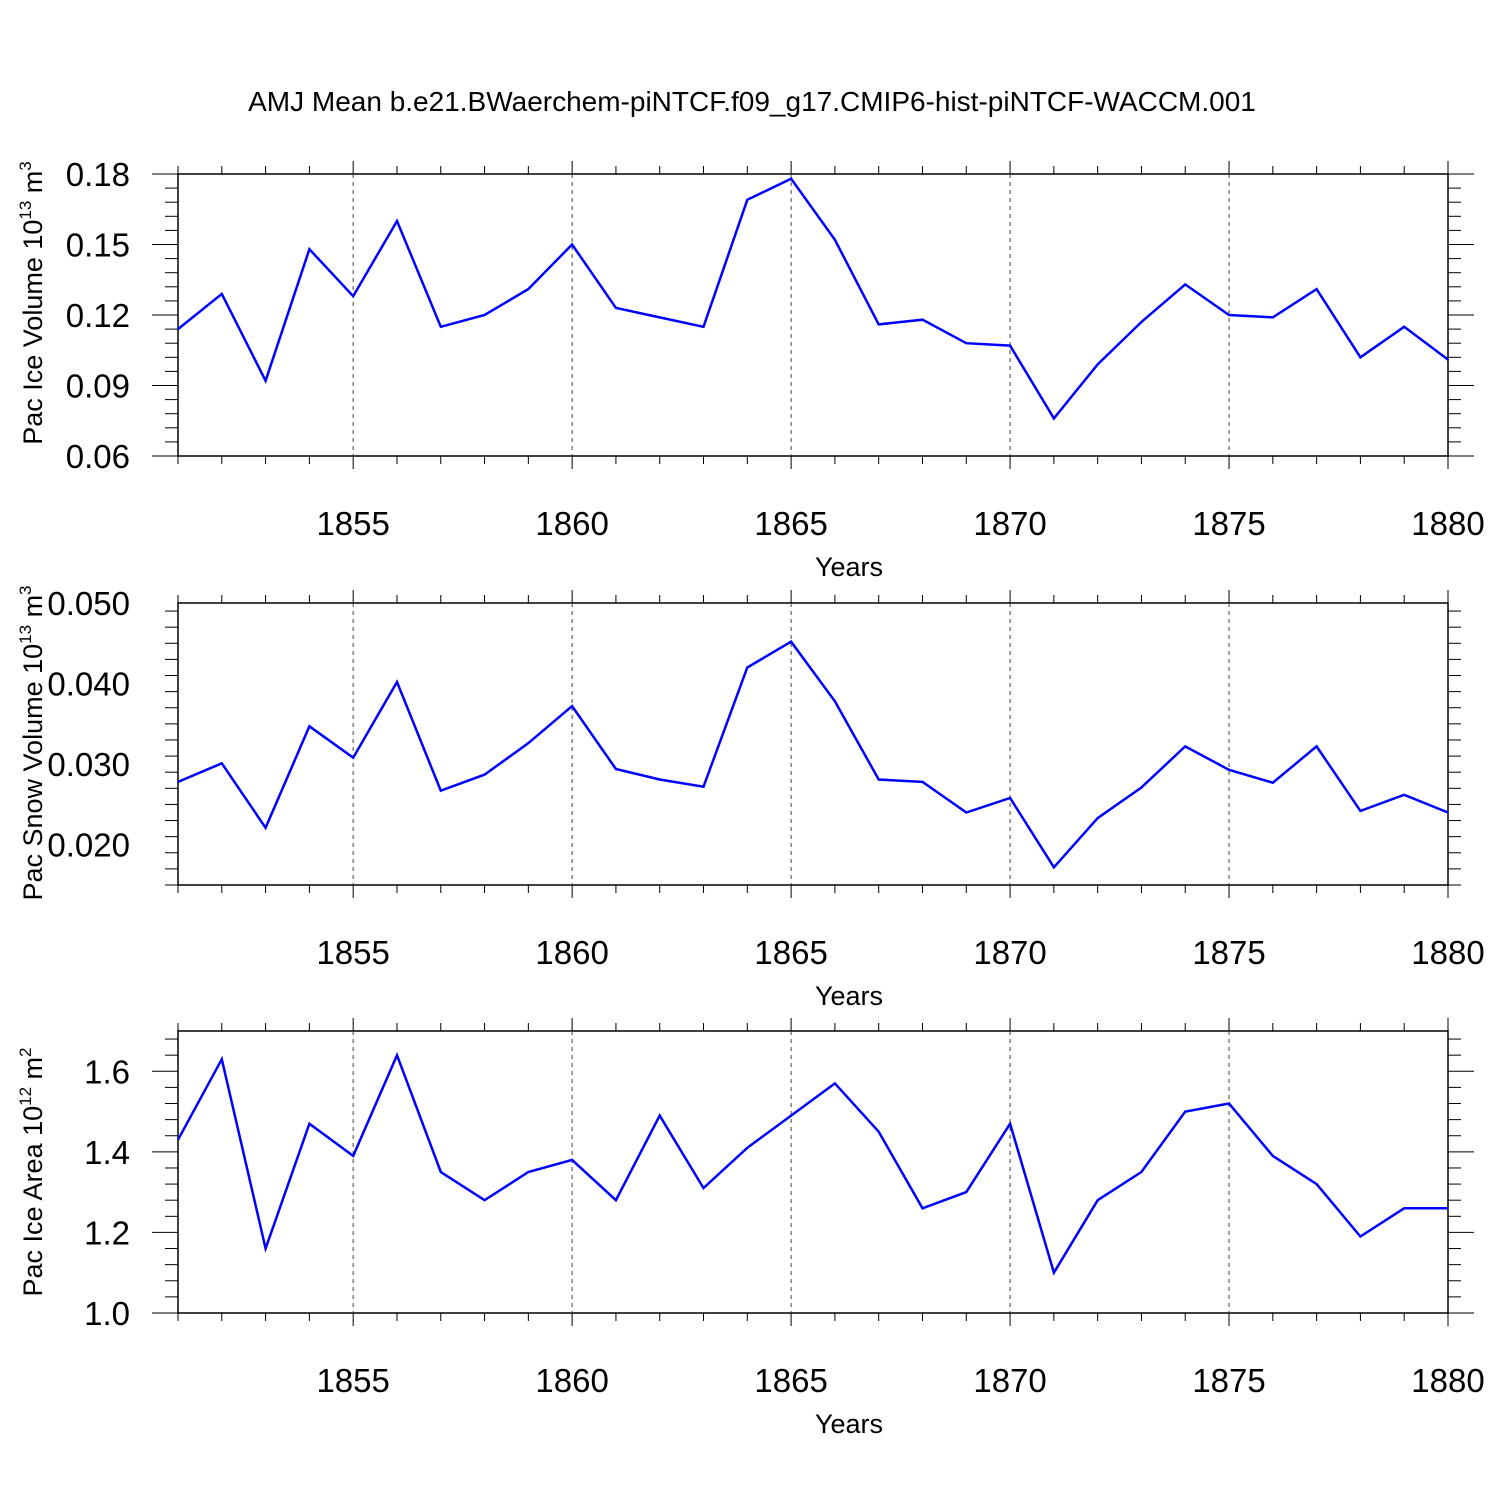 Image resolution: width=1500 pixels, height=1500 pixels. Describe the element at coordinates (98, 174) in the screenshot. I see `y-tick-label: 0.18` at that location.